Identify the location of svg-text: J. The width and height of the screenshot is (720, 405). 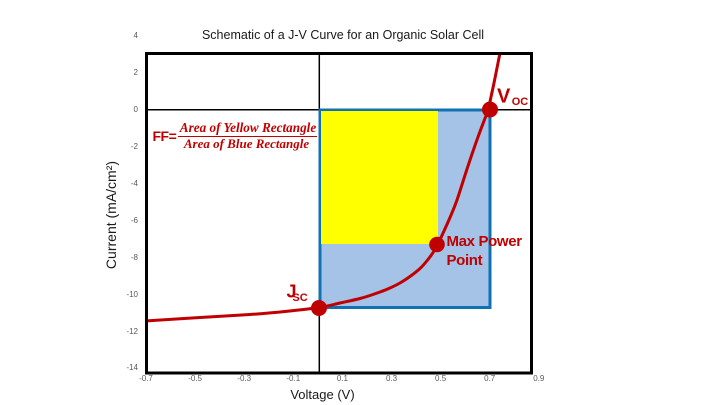
(292, 291).